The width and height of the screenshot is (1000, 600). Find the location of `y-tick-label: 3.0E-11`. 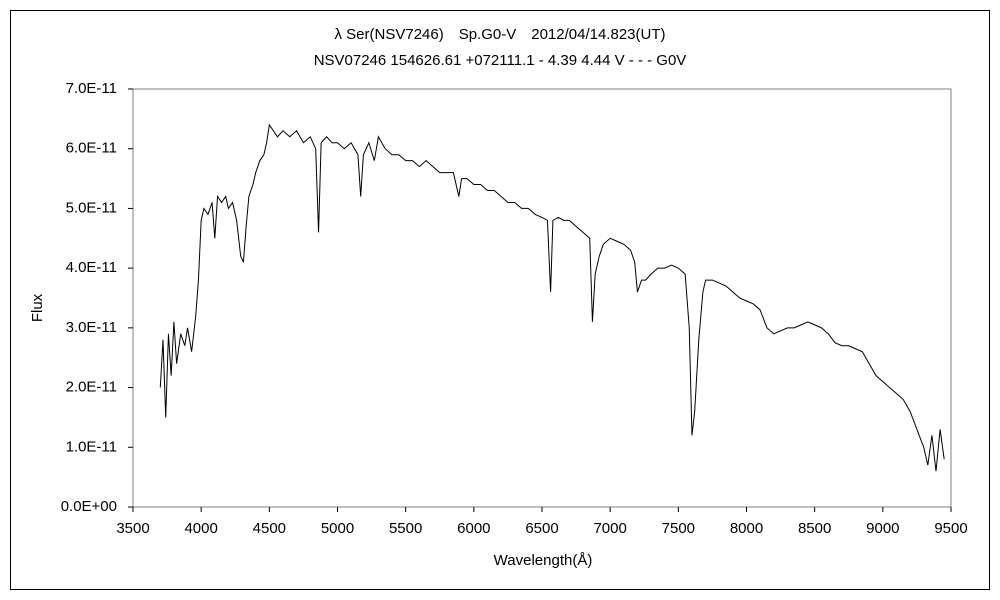

y-tick-label: 3.0E-11 is located at coordinates (91, 327).